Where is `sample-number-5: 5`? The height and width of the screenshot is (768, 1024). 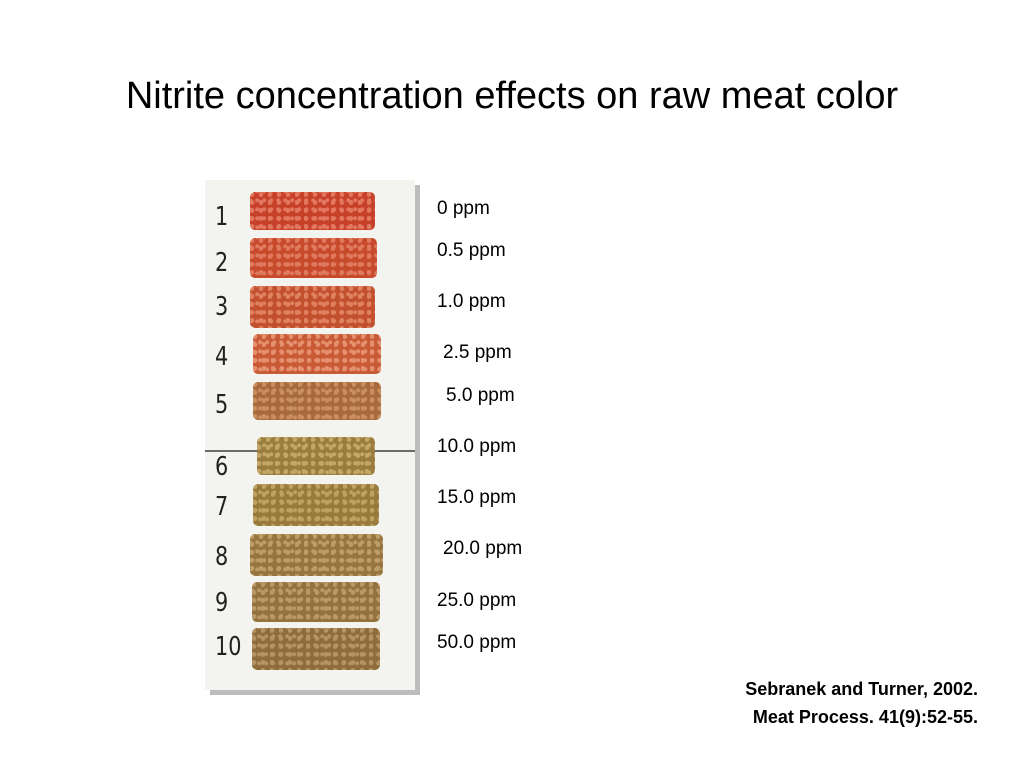 sample-number-5: 5 is located at coordinates (222, 405).